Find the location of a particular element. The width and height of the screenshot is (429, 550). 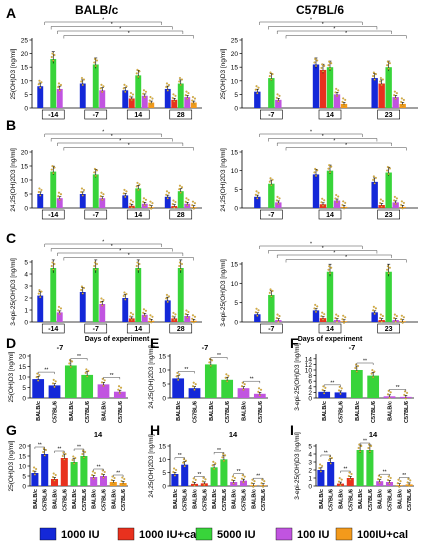

y-tick-label: 3 is located at coordinates (310, 463).